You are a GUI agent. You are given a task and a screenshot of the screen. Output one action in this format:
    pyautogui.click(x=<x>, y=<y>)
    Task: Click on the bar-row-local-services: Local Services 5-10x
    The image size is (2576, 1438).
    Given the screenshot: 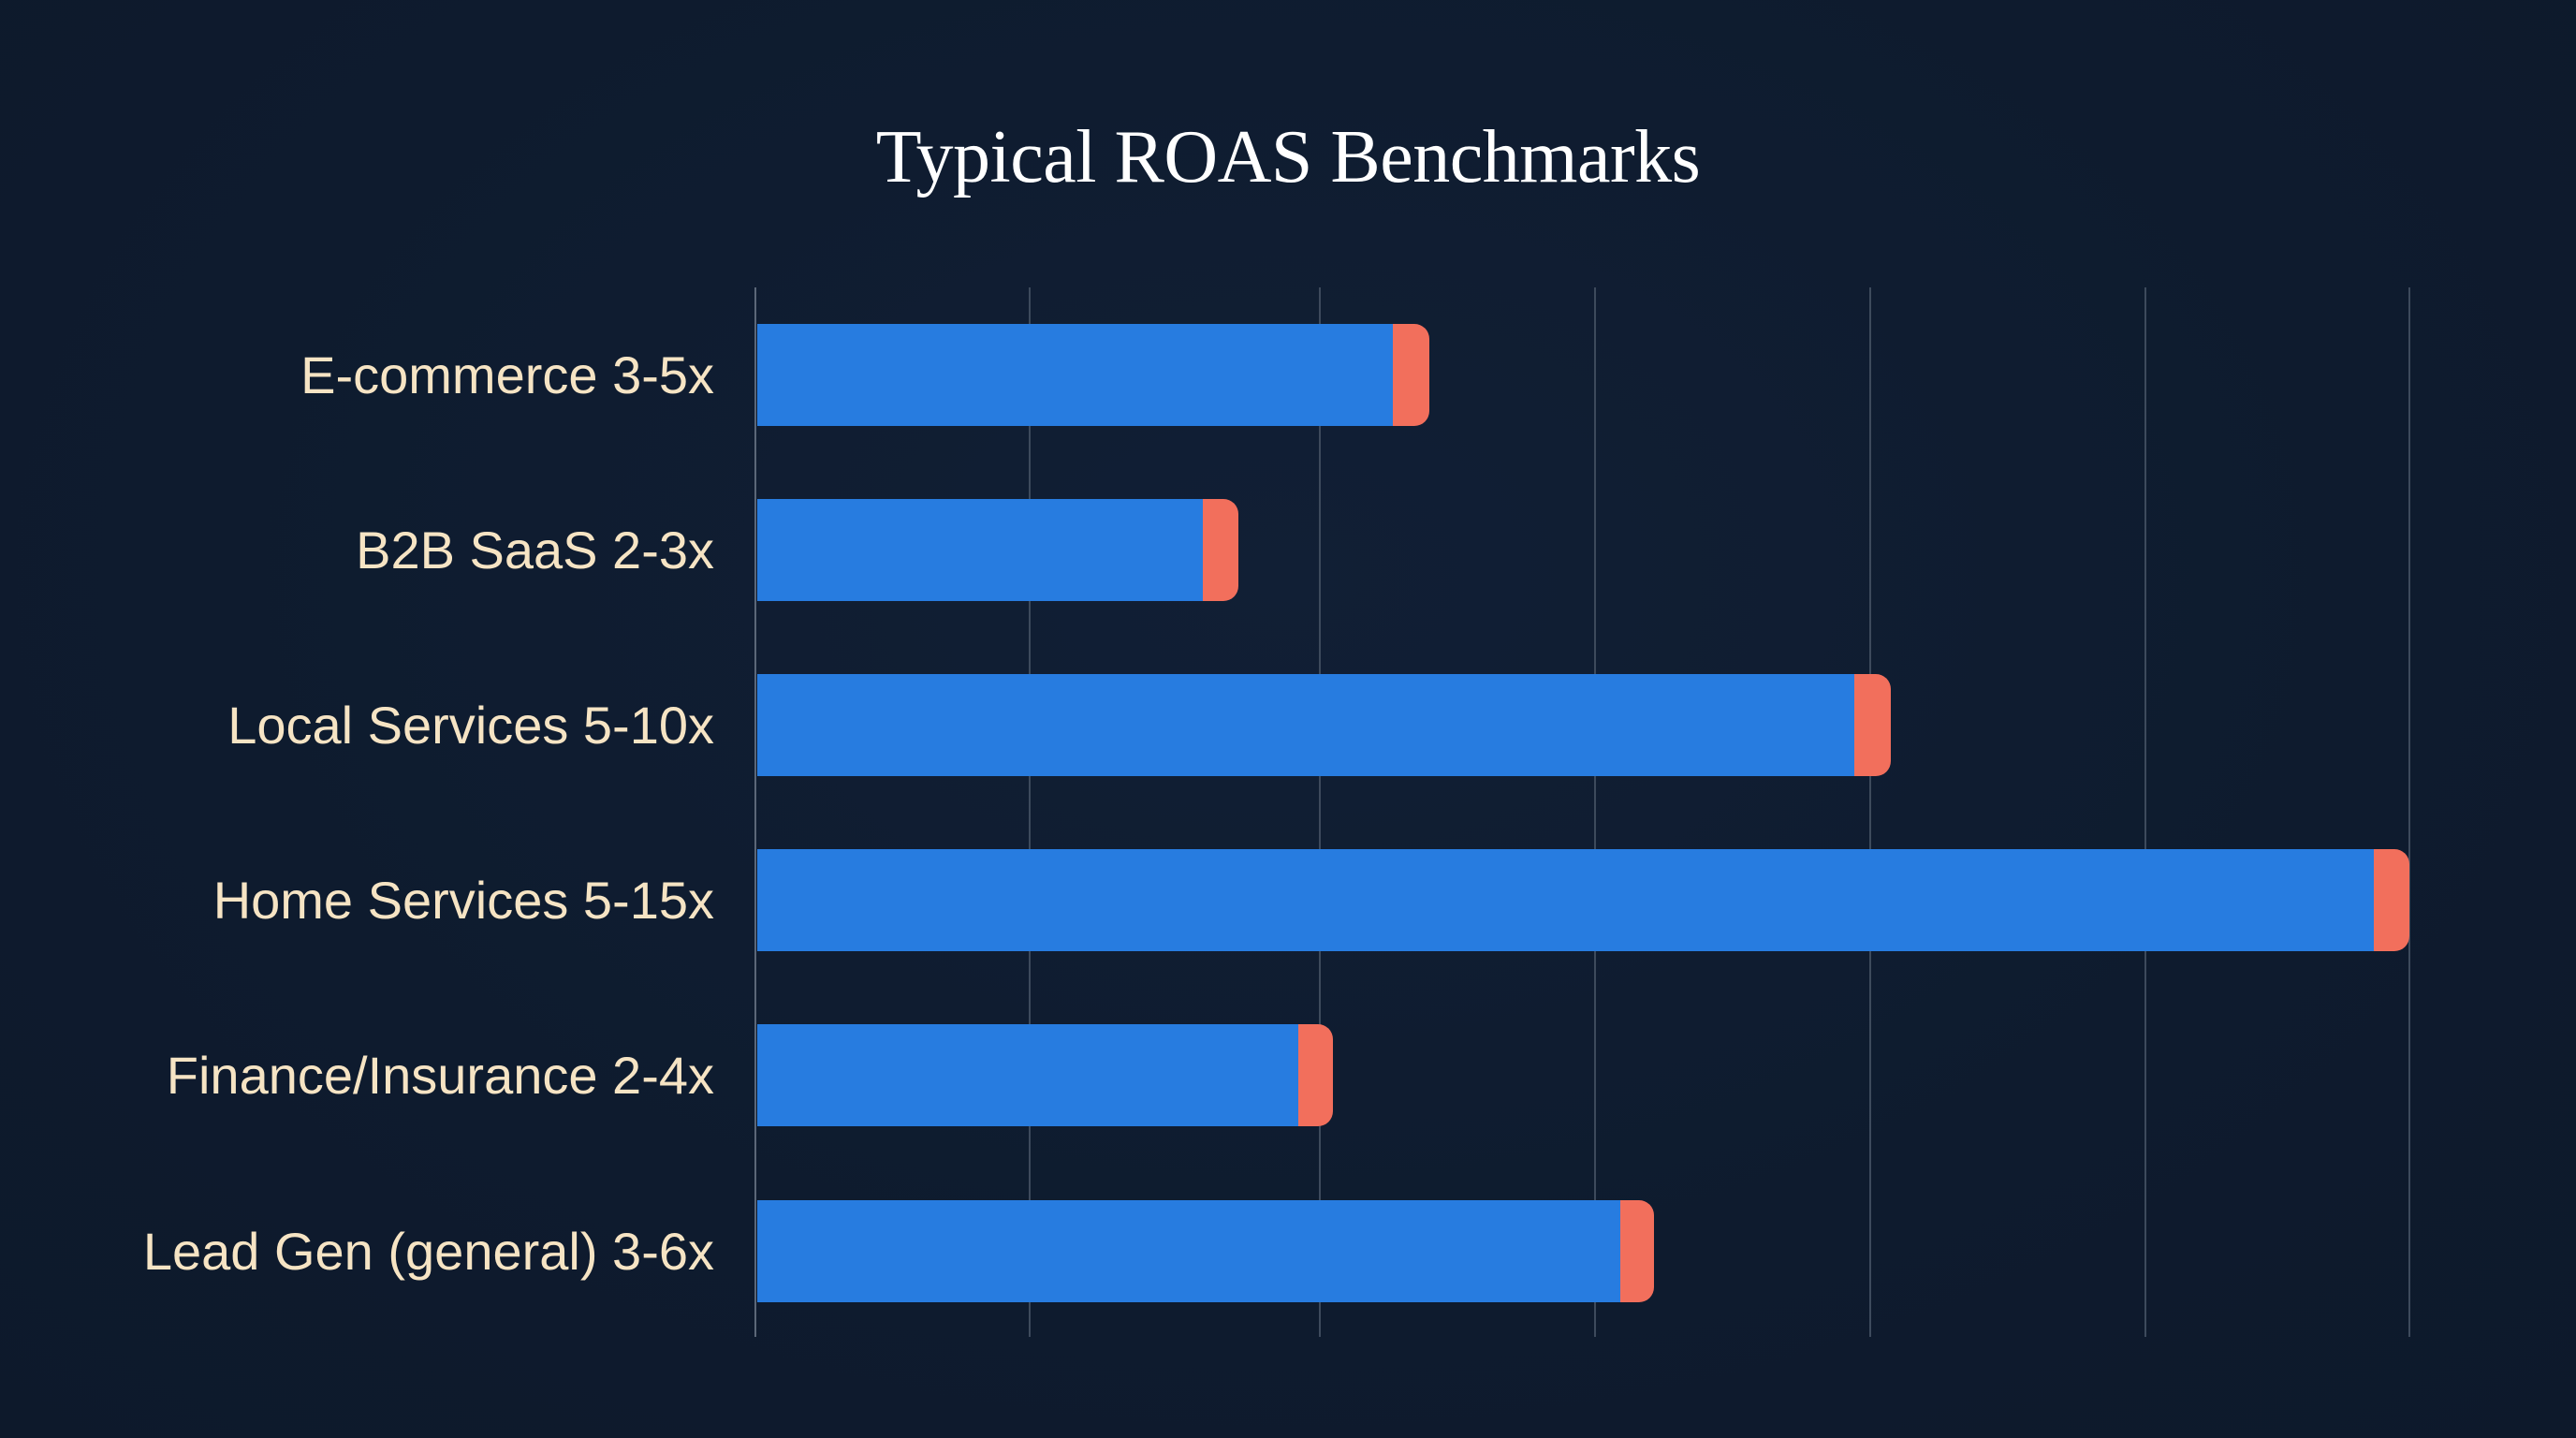 What is the action you would take?
    pyautogui.click(x=1288, y=725)
    